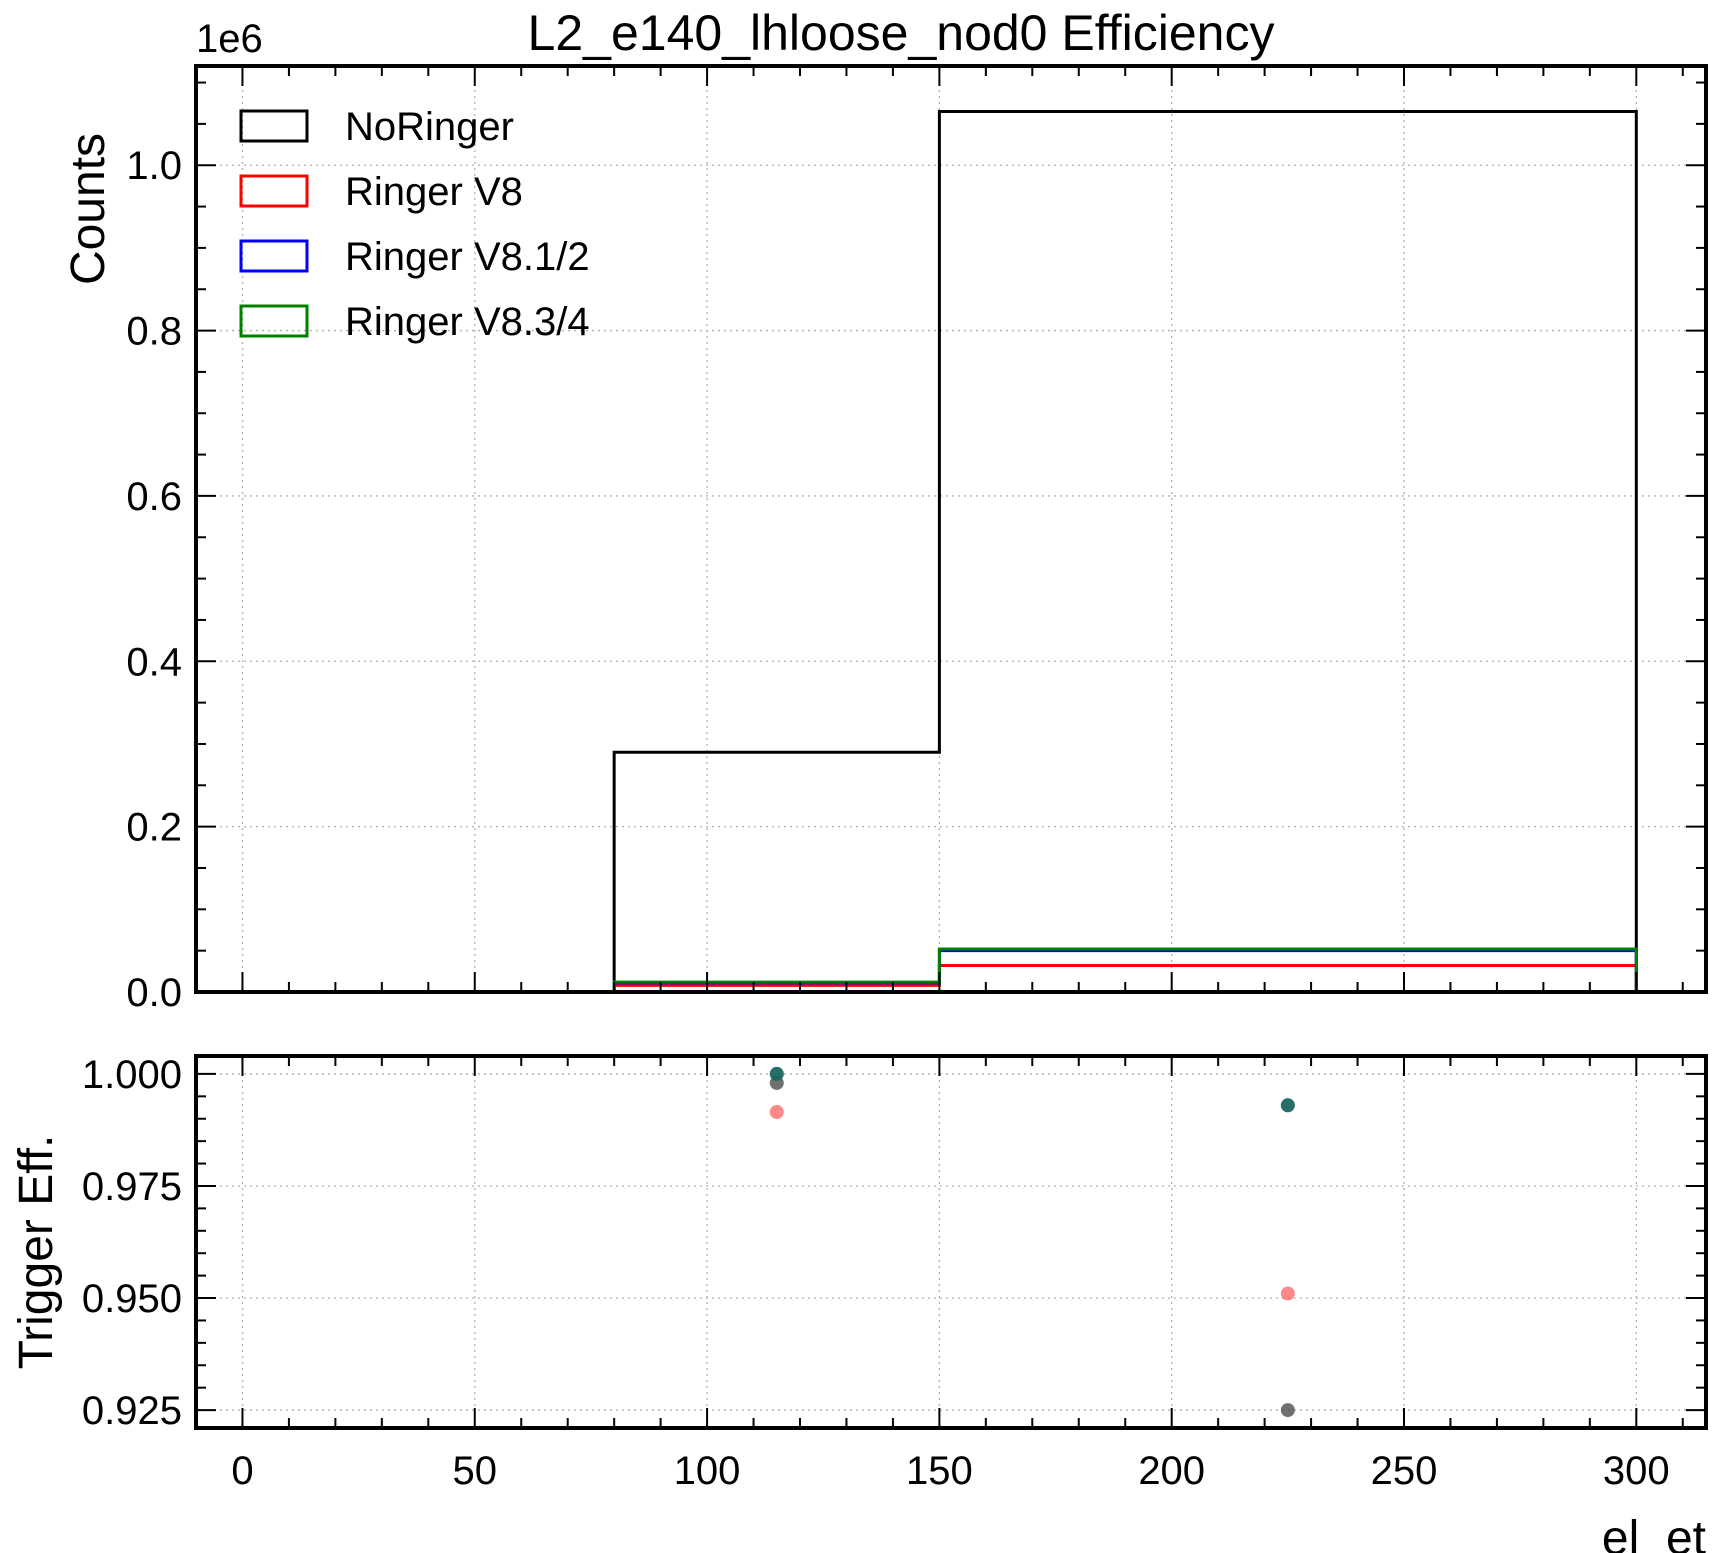 Image resolution: width=1720 pixels, height=1553 pixels. I want to click on chart-title: L2_e140_lhloose_nod0 Efficiency, so click(901, 33).